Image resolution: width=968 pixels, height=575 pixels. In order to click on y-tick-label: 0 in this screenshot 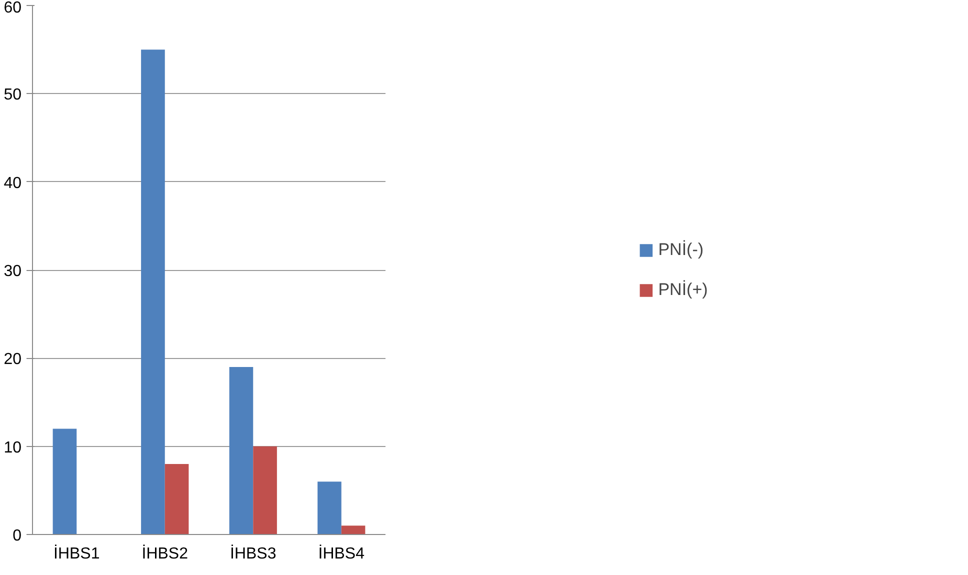, I will do `click(17, 536)`.